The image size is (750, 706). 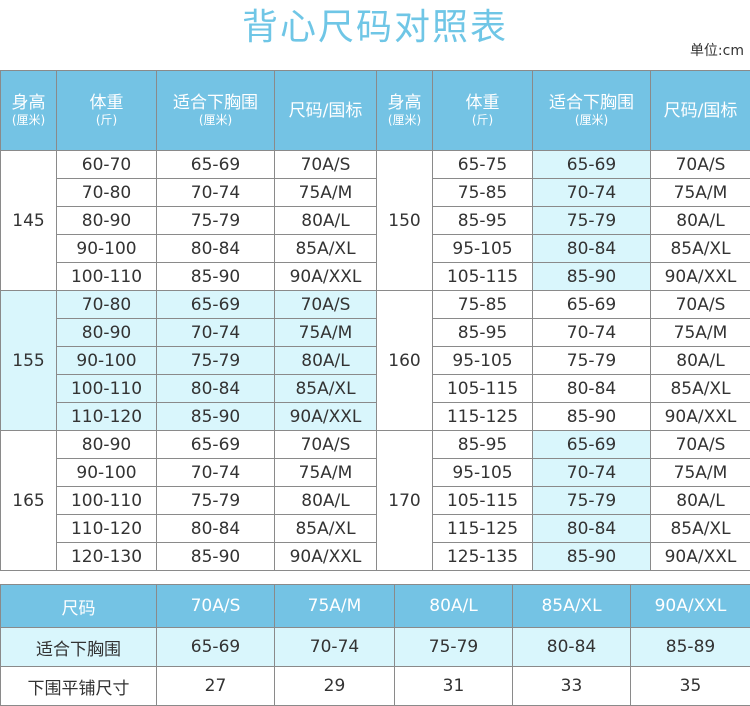 What do you see at coordinates (375, 28) in the screenshot?
I see `page-title: 背心尺码对照表` at bounding box center [375, 28].